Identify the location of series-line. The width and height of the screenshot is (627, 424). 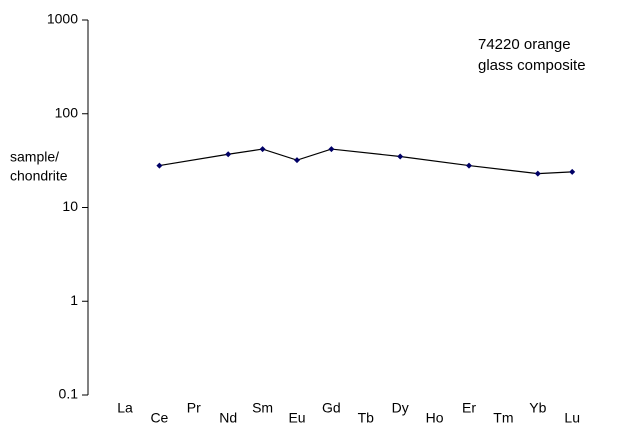
(366, 161).